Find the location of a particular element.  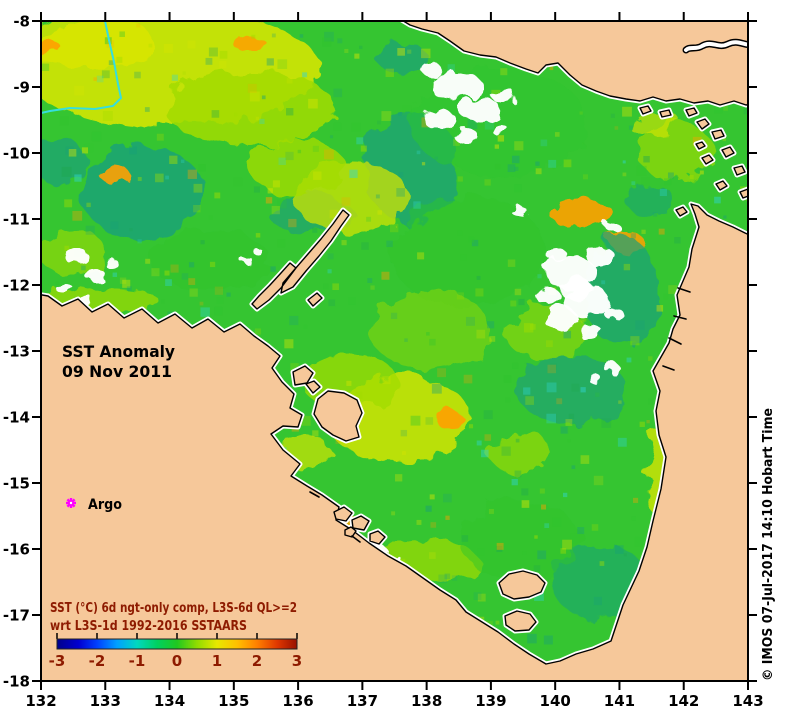

x-tick-label: 142 is located at coordinates (683, 701).